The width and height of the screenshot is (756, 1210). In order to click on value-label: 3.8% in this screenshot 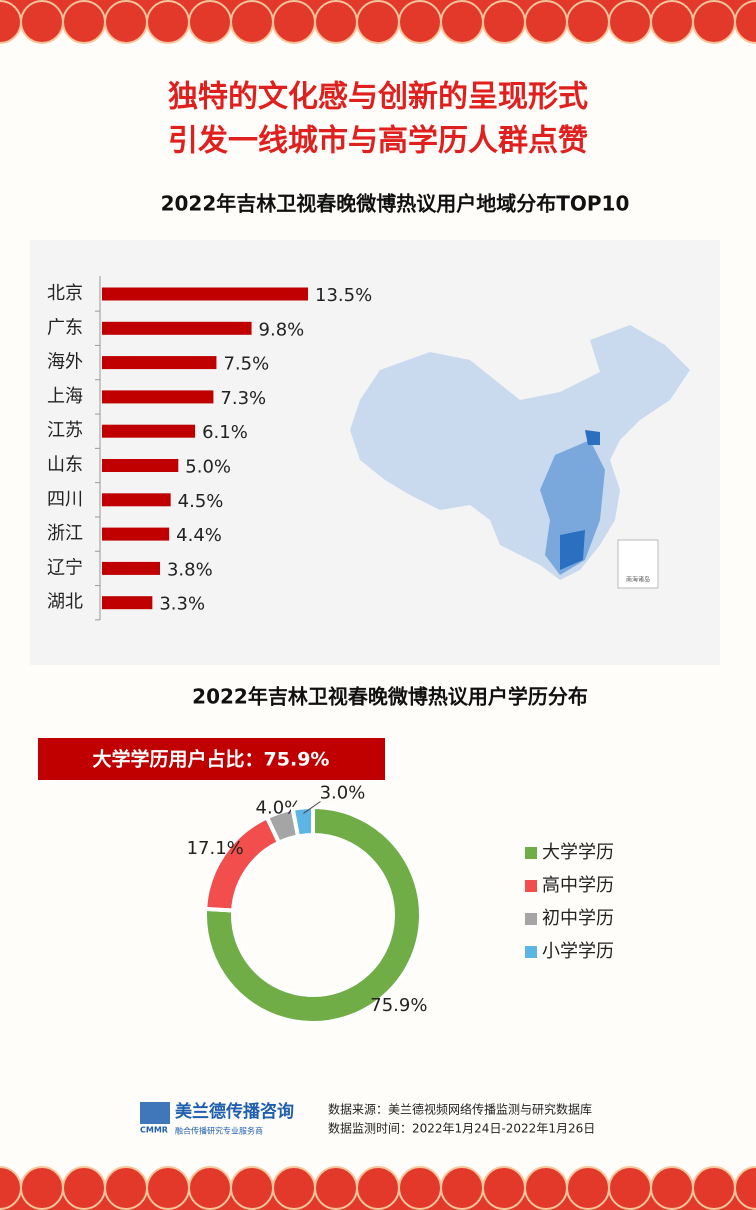, I will do `click(190, 569)`.